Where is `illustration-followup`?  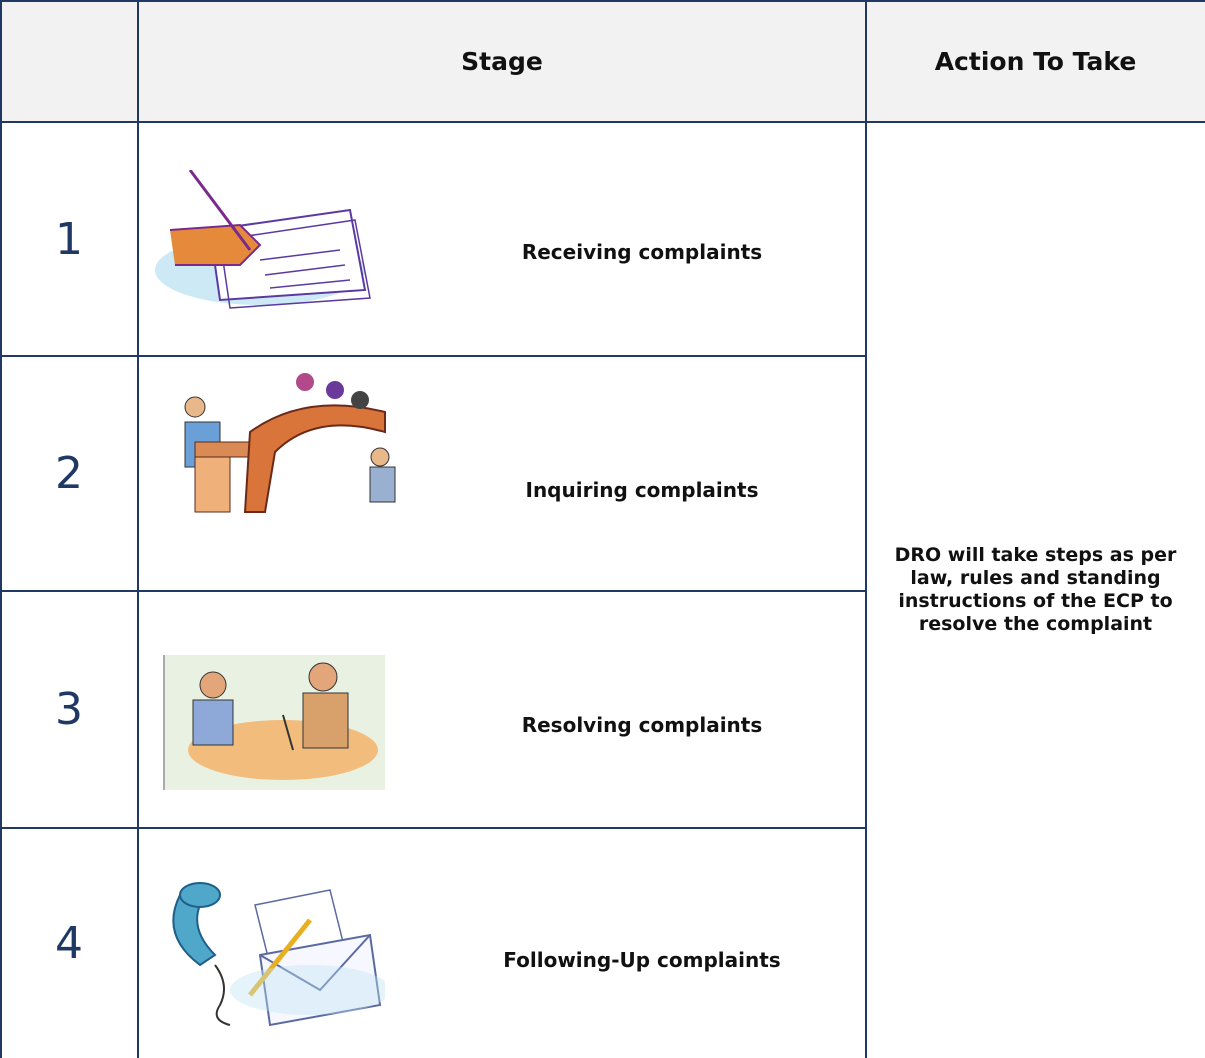 illustration-followup is located at coordinates (278, 954).